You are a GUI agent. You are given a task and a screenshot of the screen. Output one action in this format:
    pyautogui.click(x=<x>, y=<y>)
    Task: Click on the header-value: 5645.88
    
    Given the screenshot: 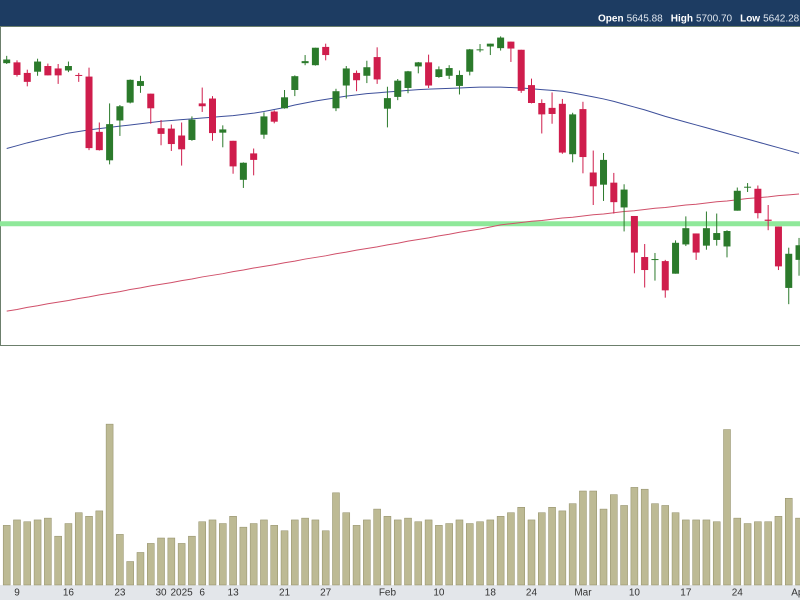 What is the action you would take?
    pyautogui.click(x=645, y=19)
    